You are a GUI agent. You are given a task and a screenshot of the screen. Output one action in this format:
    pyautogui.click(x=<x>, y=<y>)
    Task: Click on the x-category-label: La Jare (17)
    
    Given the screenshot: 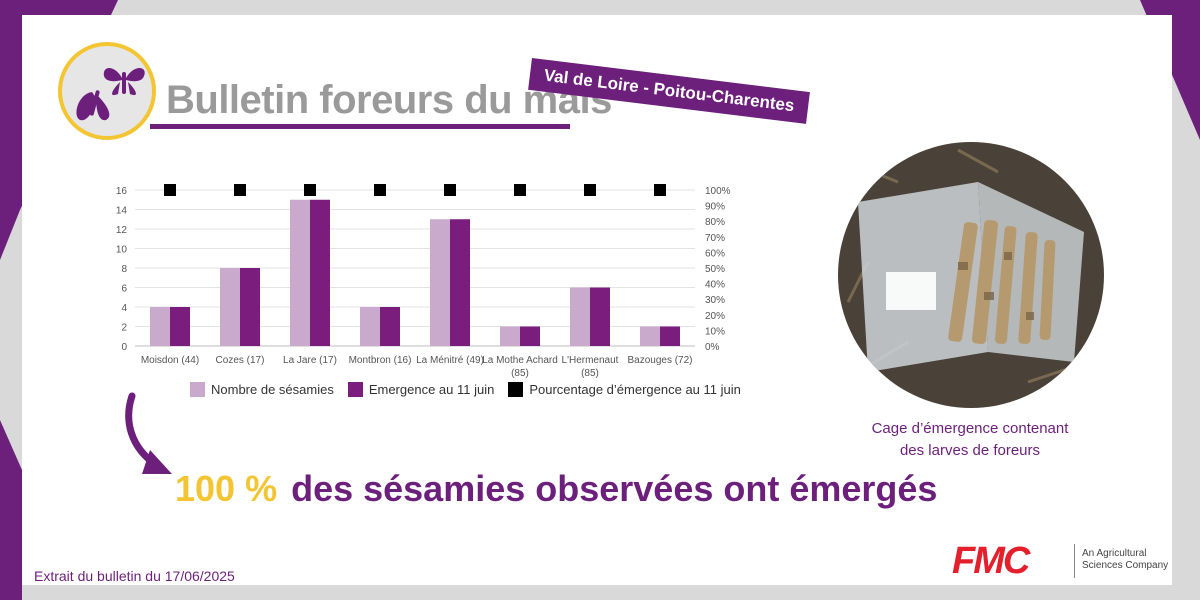 What is the action you would take?
    pyautogui.click(x=310, y=360)
    